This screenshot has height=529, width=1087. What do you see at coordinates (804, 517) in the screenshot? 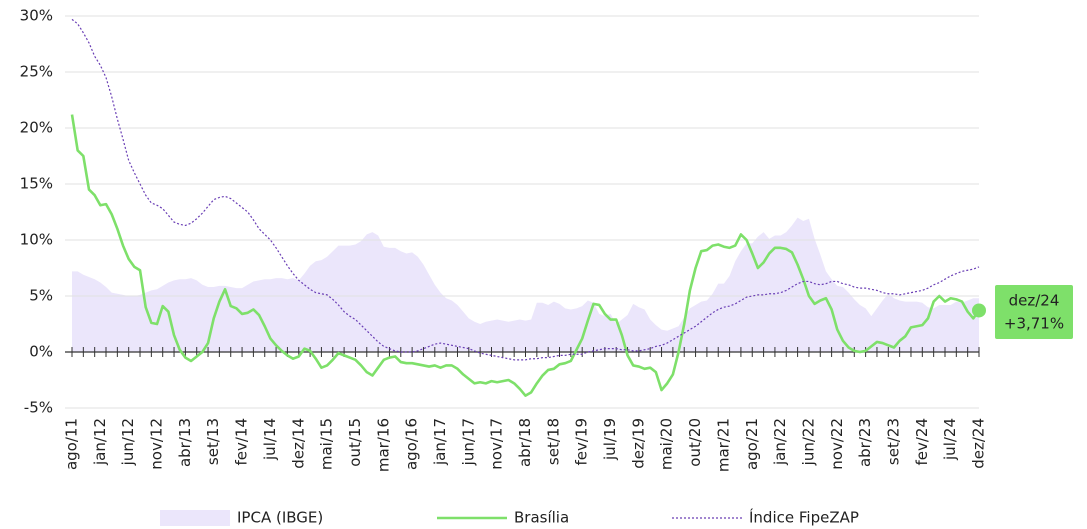
I see `legend-label: Índice FipeZAP` at bounding box center [804, 517].